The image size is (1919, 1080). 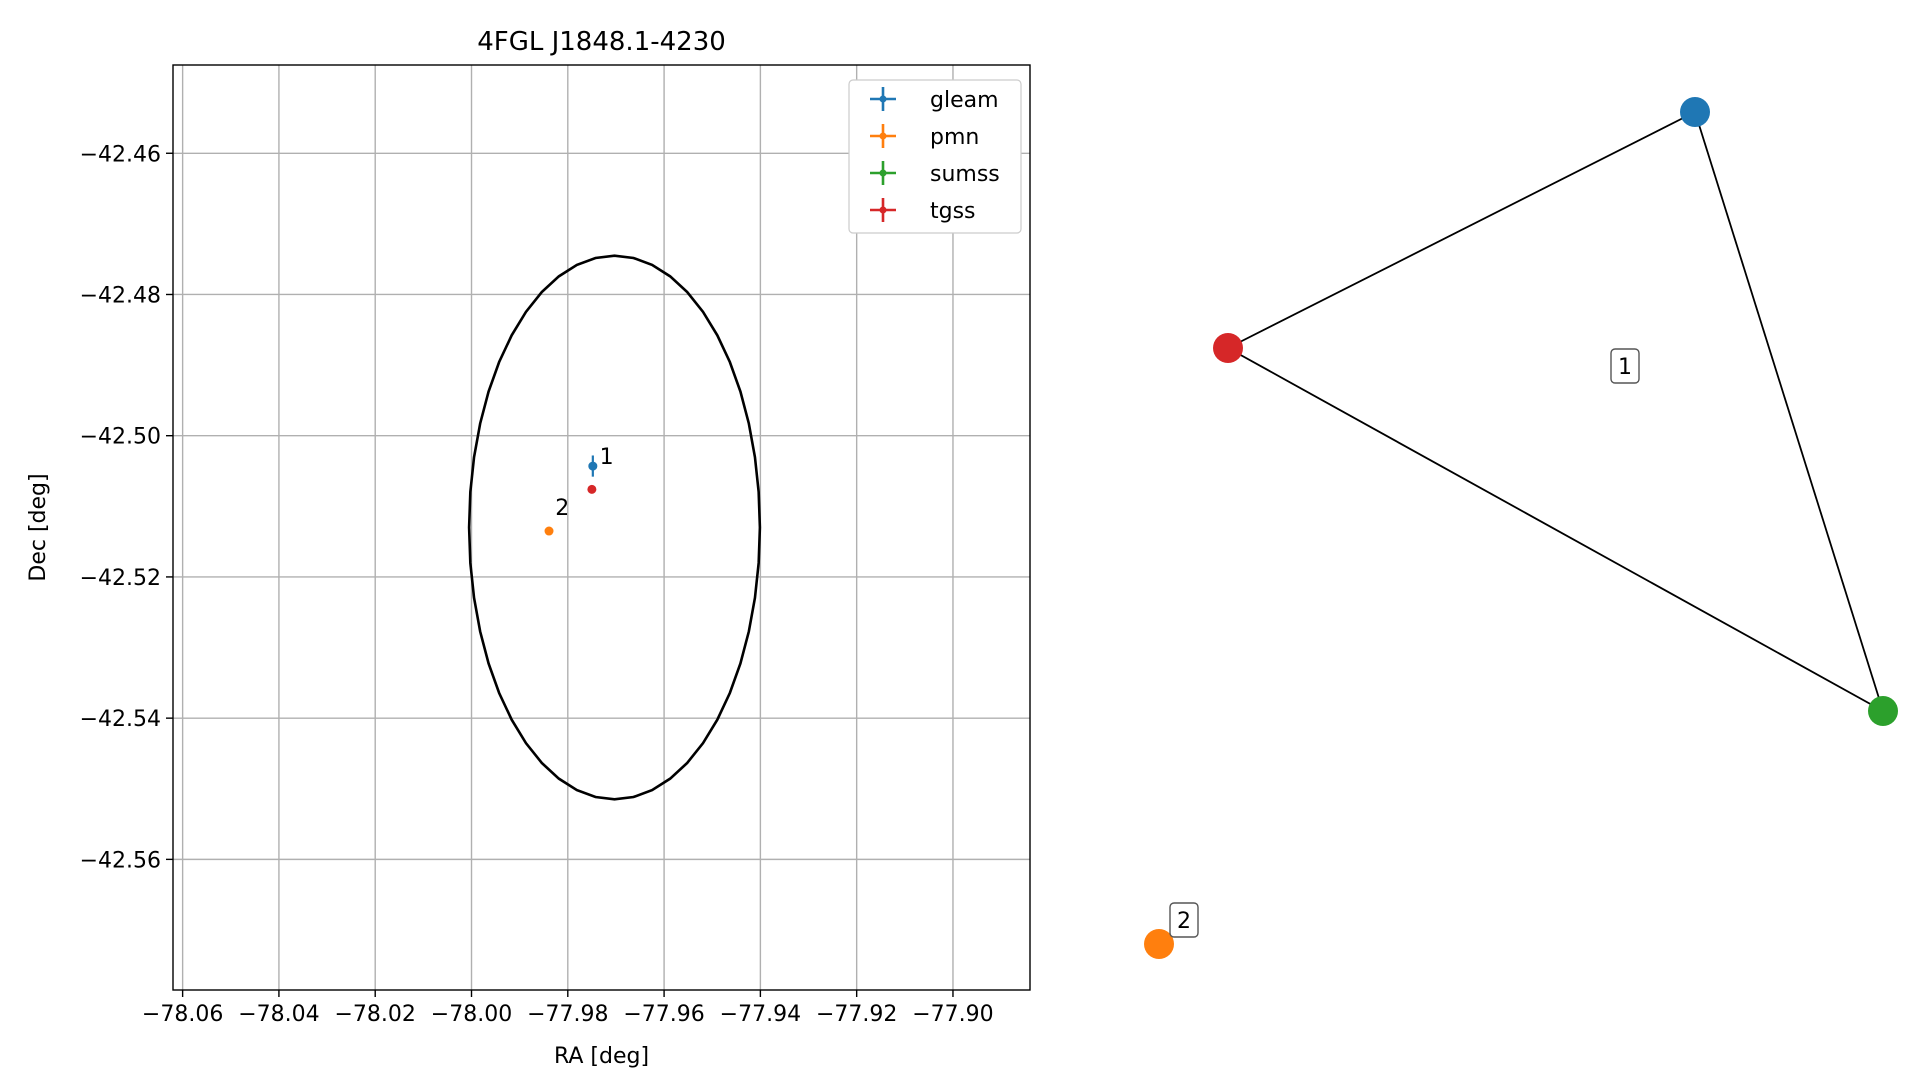 What do you see at coordinates (120, 154) in the screenshot?
I see `y-tick-label: −42.46` at bounding box center [120, 154].